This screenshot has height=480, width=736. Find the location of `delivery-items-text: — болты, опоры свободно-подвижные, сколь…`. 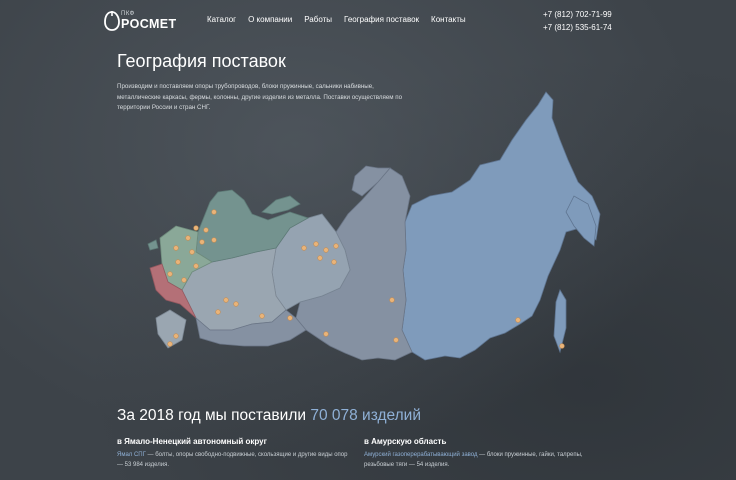

delivery-items-text: — болты, опоры свободно-подвижные, сколь… is located at coordinates (232, 460).